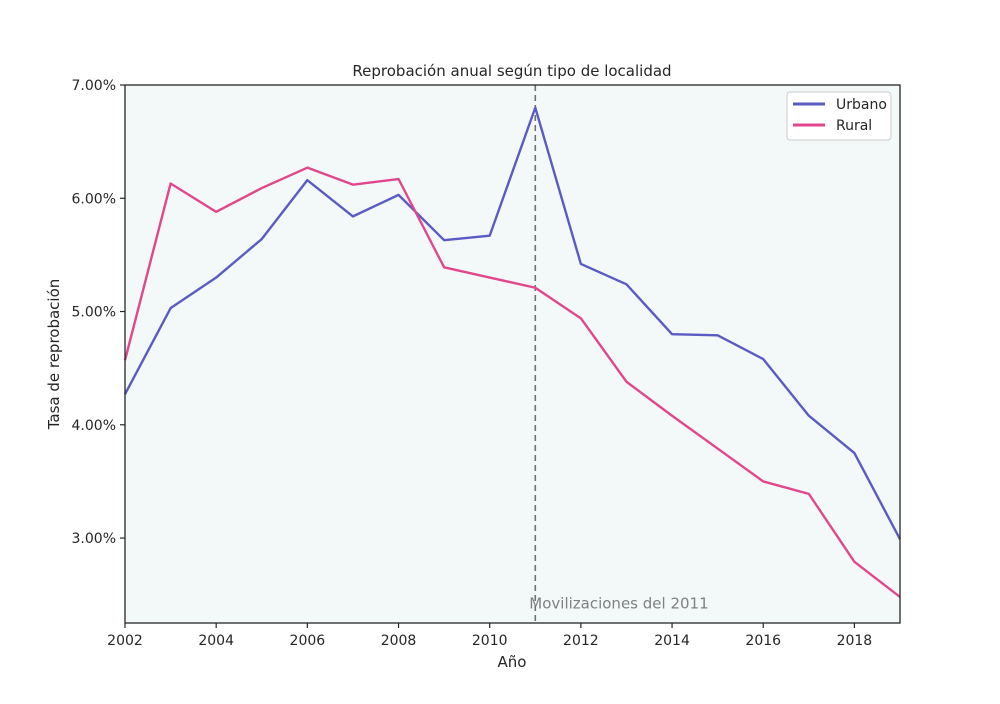 The width and height of the screenshot is (1000, 704). What do you see at coordinates (855, 641) in the screenshot?
I see `x-tick-label: 2018` at bounding box center [855, 641].